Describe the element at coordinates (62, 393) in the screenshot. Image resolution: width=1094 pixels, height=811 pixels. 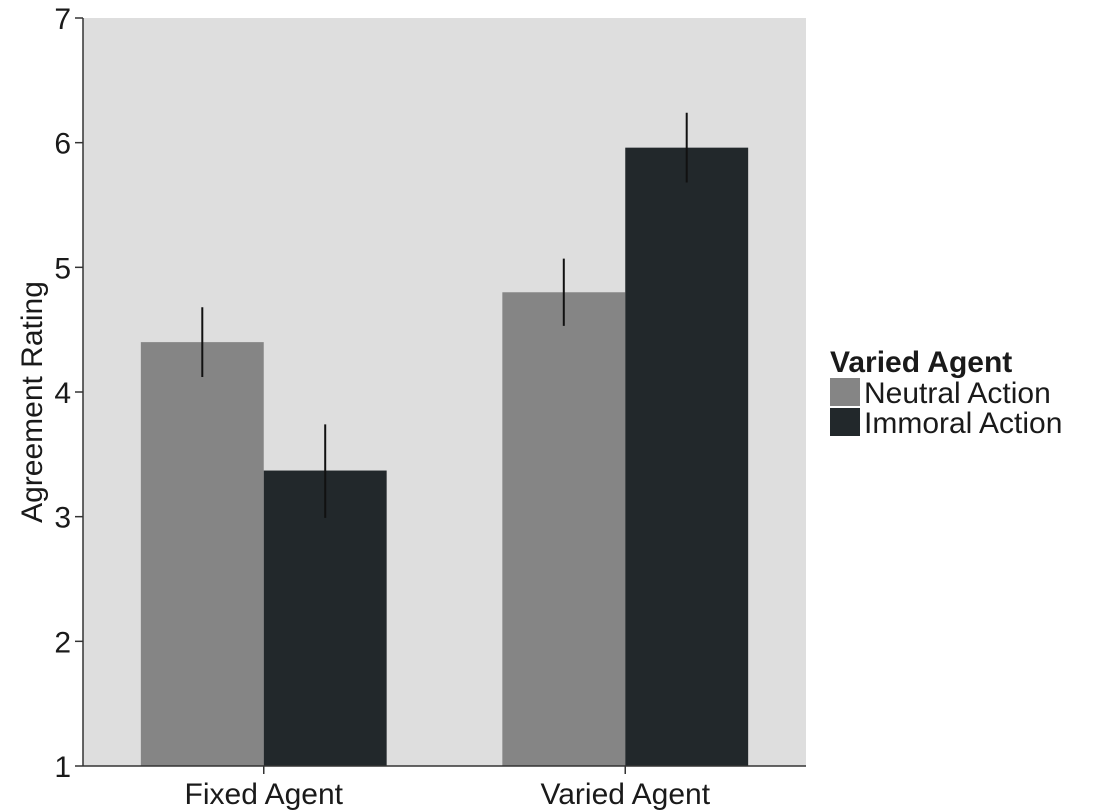
I see `y-tick-label: 4` at that location.